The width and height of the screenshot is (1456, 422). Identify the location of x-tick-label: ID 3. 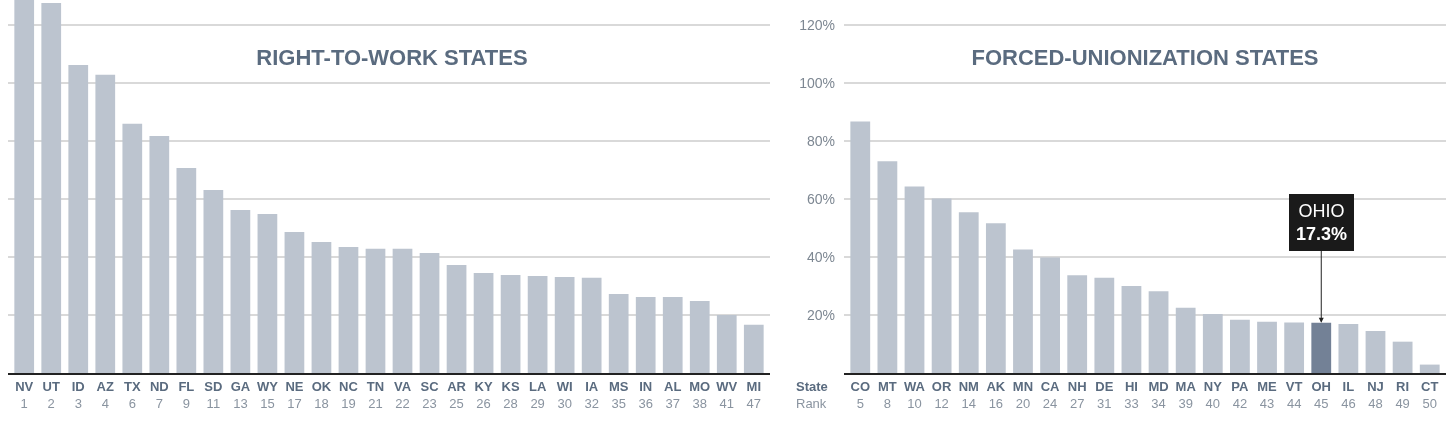
(78, 394).